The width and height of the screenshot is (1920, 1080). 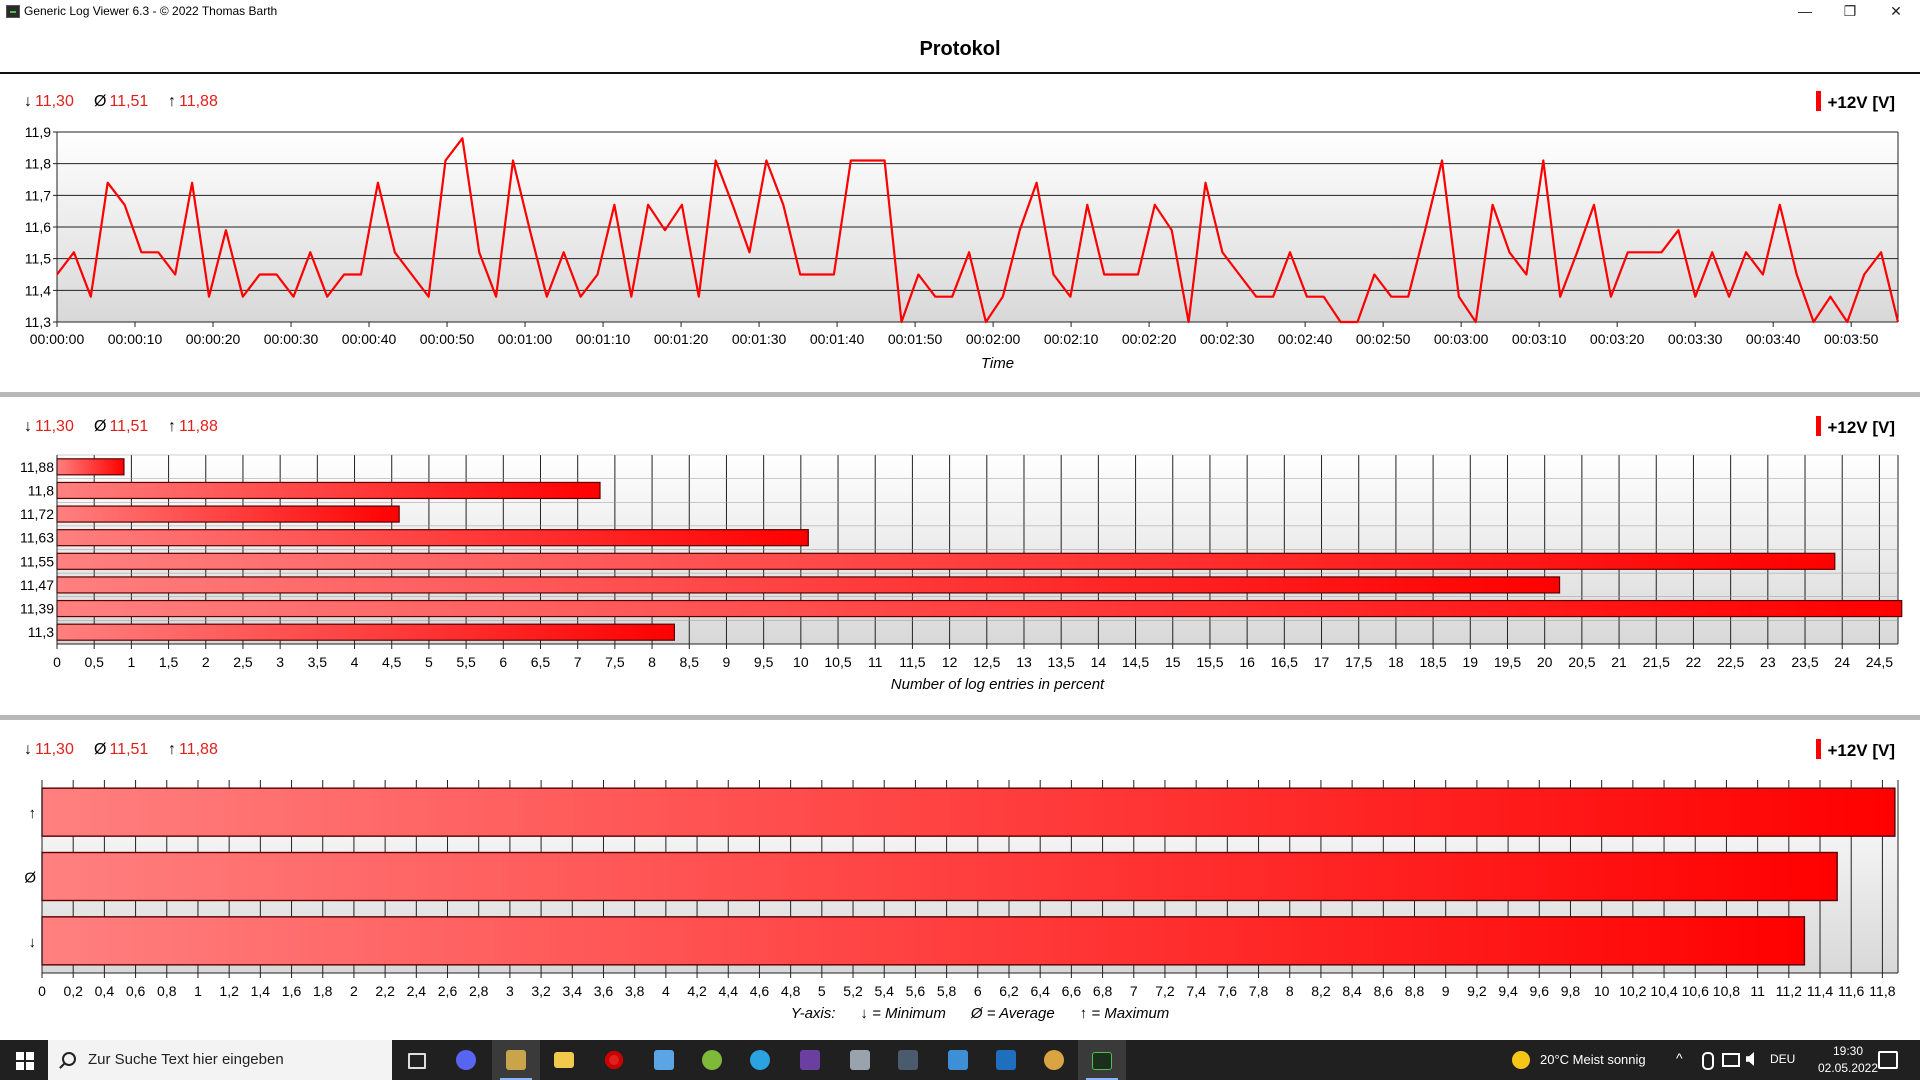 I want to click on x-tick-label: 00:00:50, so click(x=447, y=339).